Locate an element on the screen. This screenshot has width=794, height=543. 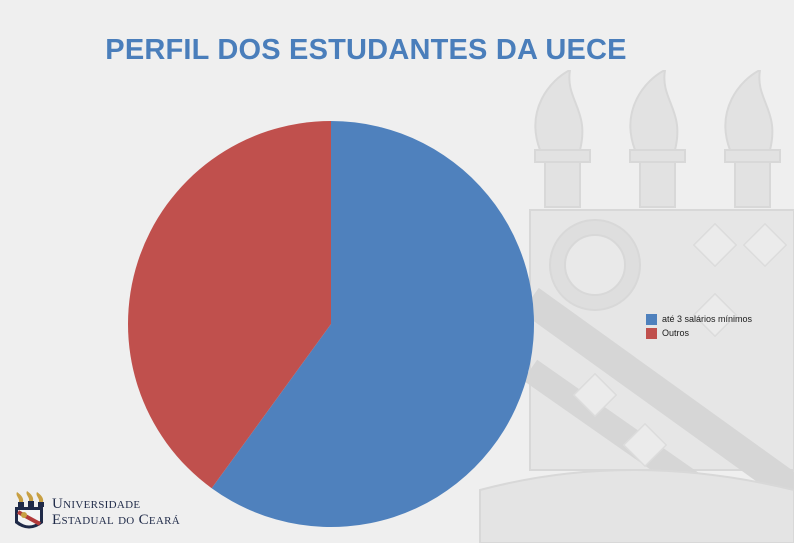
legend-item-0: até 3 salários mínimos is located at coordinates (699, 319).